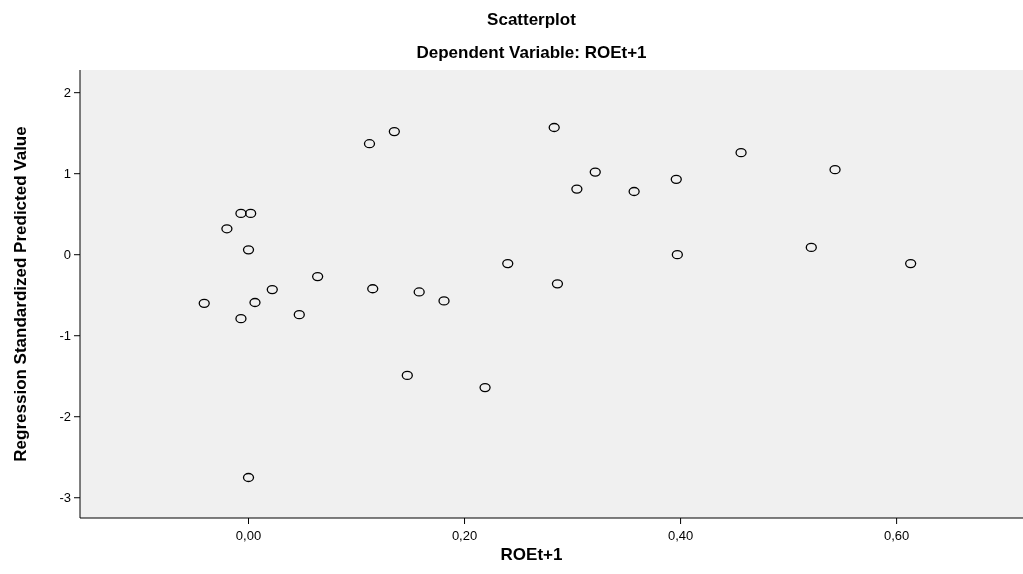  What do you see at coordinates (532, 19) in the screenshot?
I see `chart-title: Scatterplot` at bounding box center [532, 19].